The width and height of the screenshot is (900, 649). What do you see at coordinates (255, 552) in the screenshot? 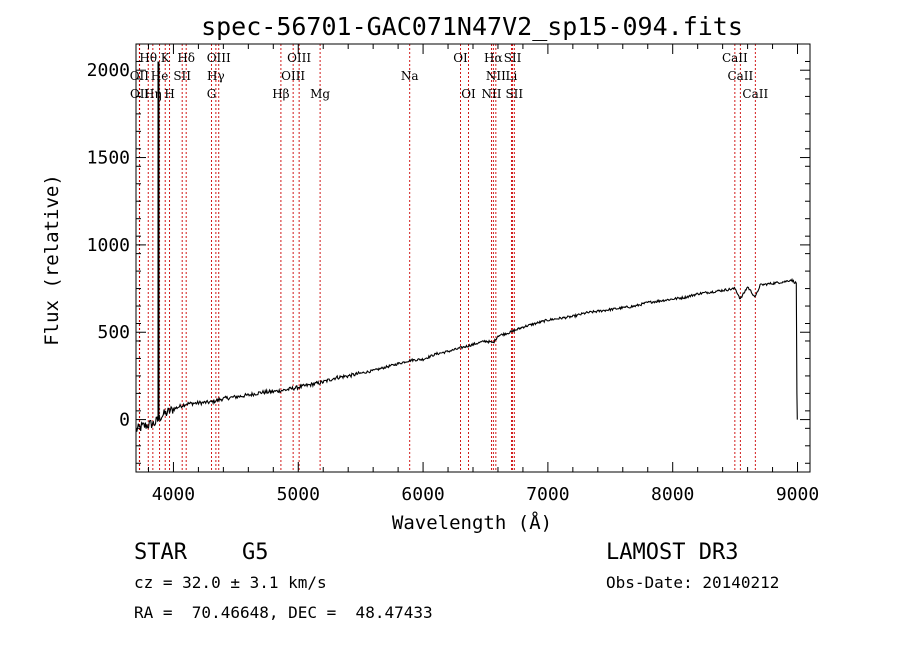
I see `object-subclass: G5` at bounding box center [255, 552].